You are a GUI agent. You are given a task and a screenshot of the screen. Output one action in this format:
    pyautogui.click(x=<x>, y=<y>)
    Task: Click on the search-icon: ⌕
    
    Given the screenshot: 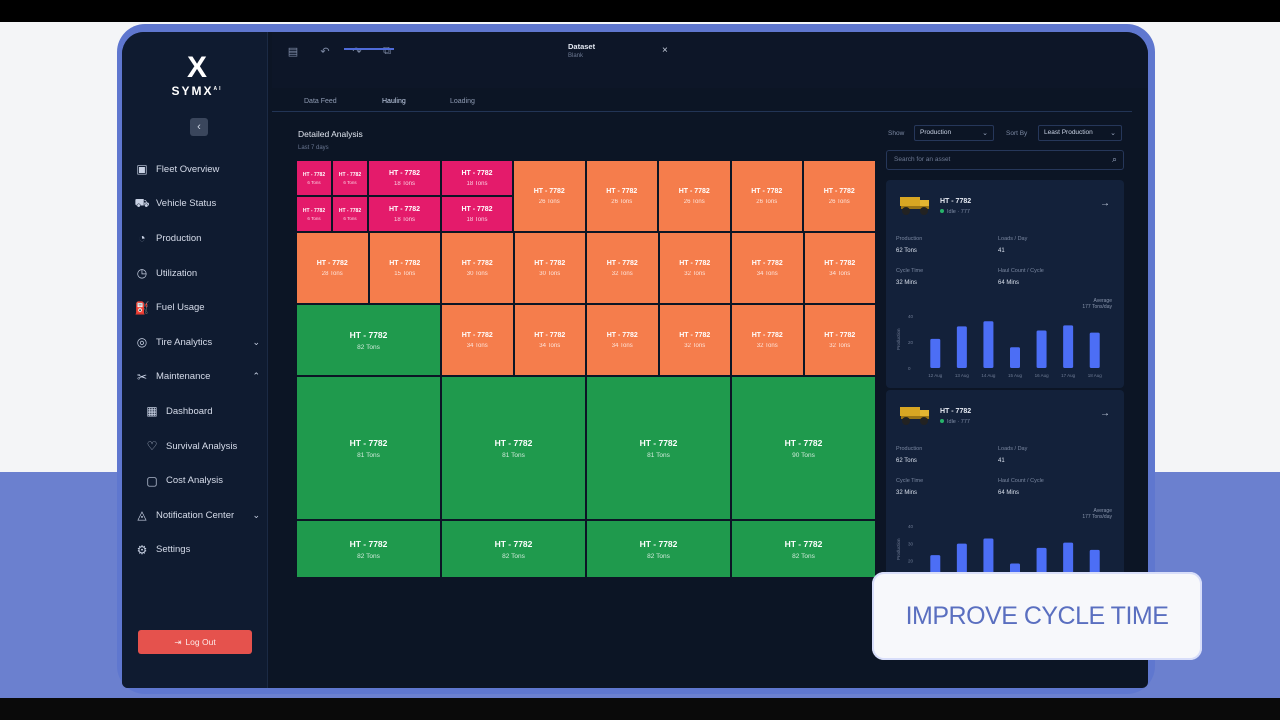 What is the action you would take?
    pyautogui.click(x=1114, y=159)
    